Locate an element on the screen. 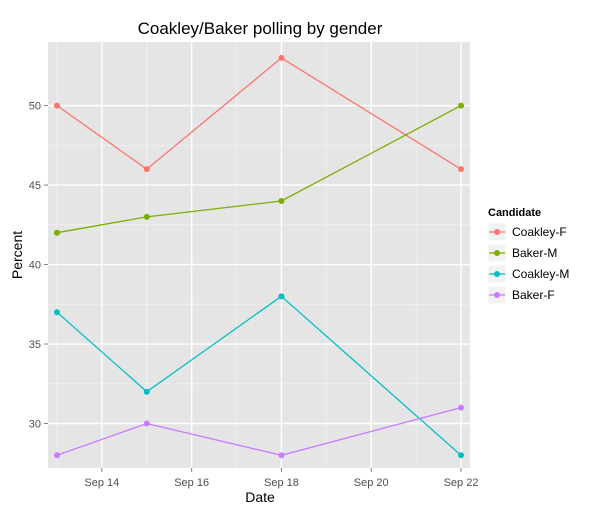 This screenshot has height=516, width=600. x-tick-label: Sep 20 is located at coordinates (371, 483).